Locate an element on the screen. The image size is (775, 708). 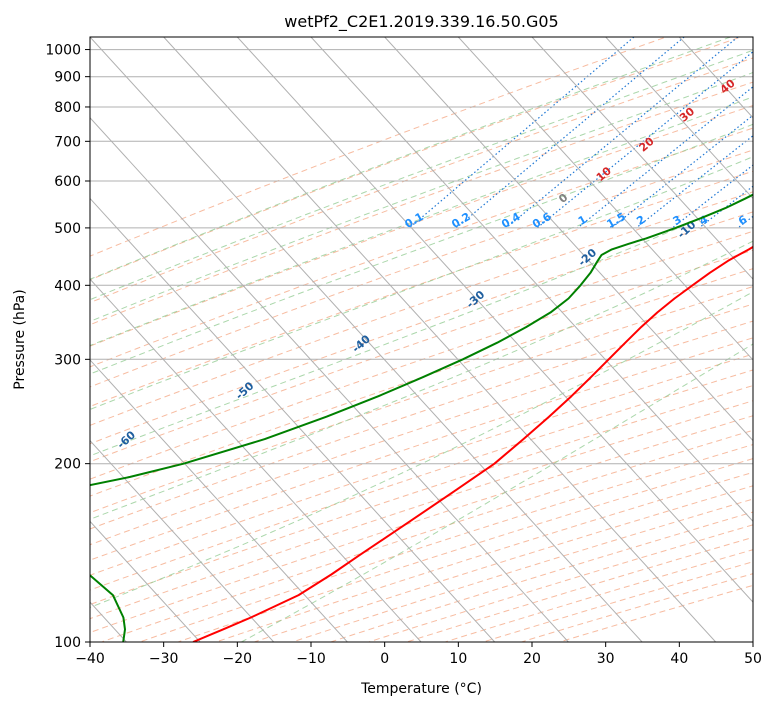
x-tick-label: −30 is located at coordinates (164, 659).